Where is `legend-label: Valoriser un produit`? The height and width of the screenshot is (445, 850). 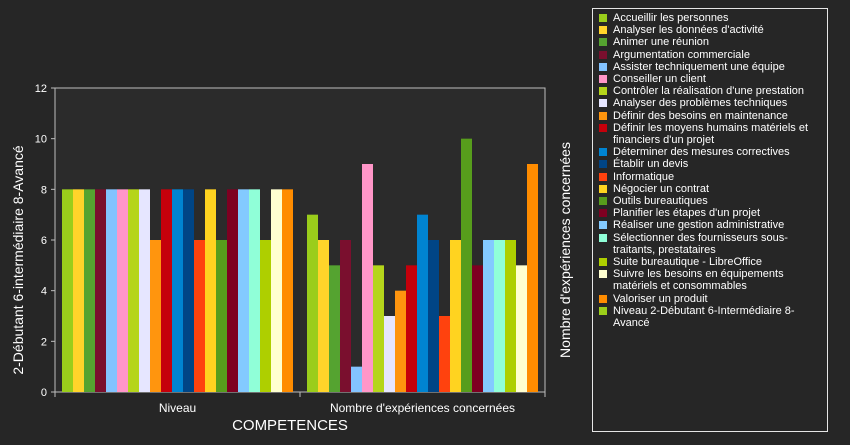
legend-label: Valoriser un produit is located at coordinates (660, 298).